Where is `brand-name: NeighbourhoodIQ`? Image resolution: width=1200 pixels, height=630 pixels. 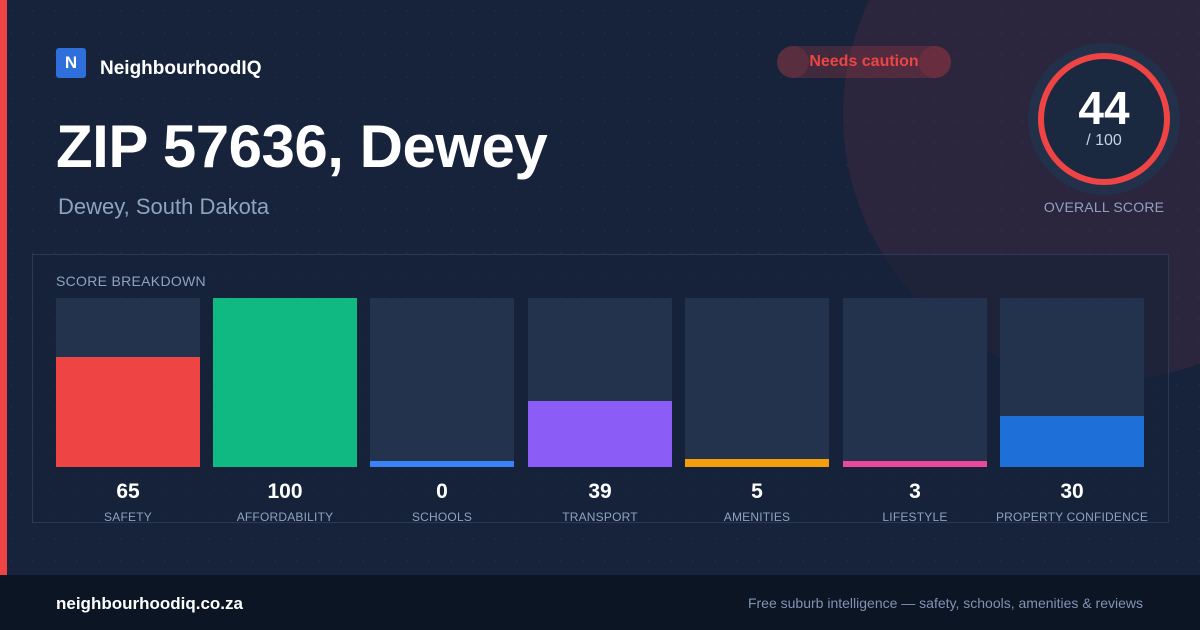 brand-name: NeighbourhoodIQ is located at coordinates (181, 68).